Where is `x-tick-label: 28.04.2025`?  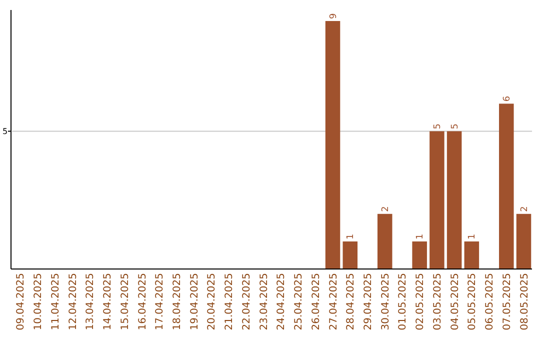
x-tick-label: 28.04.2025 is located at coordinates (351, 301).